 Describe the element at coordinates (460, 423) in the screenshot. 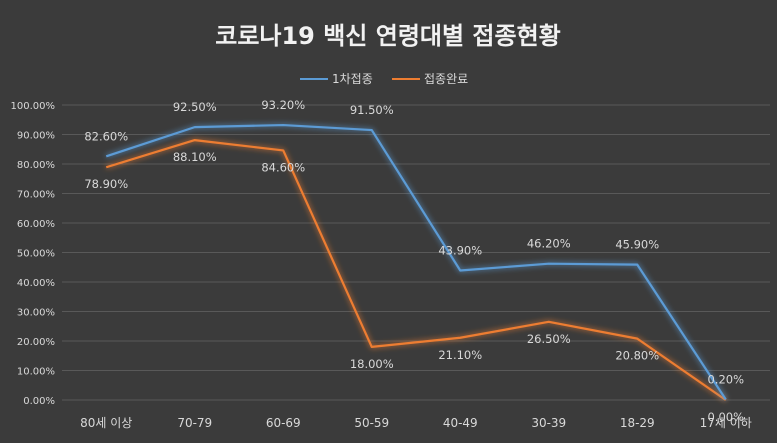

I see `x-tick-label: 40-49` at that location.